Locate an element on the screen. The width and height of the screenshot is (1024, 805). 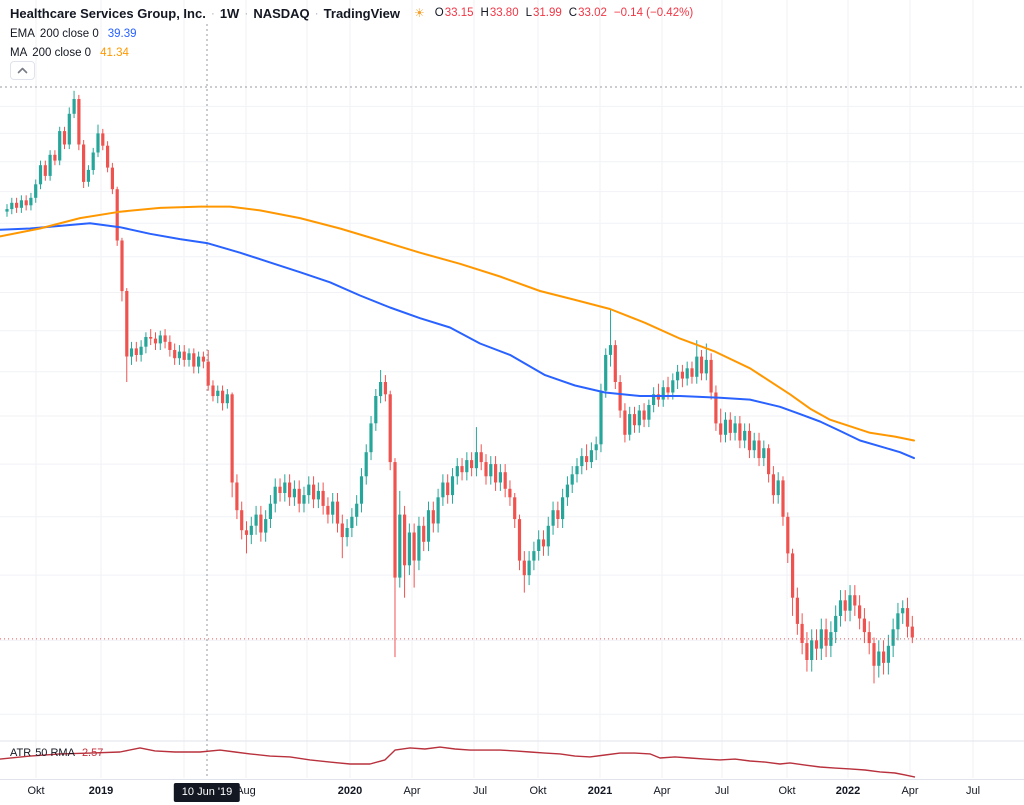
indicator-legend-ma: MA 200 close 0 41.34 is located at coordinates (351, 53).